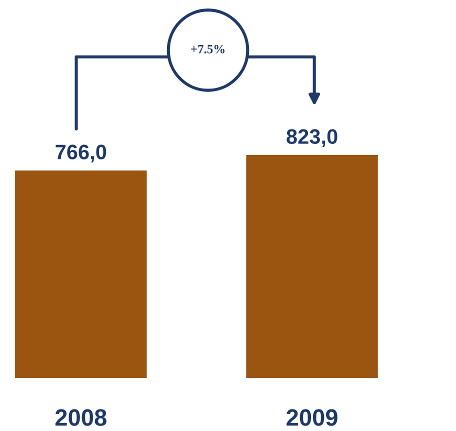 This screenshot has width=456, height=431. Describe the element at coordinates (312, 417) in the screenshot. I see `x-tick-label: 2009` at that location.